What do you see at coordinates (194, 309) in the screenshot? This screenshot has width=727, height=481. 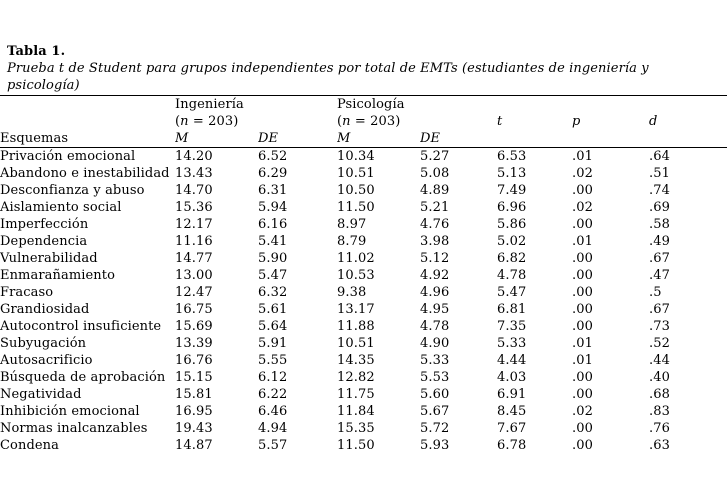 I see `value-cell: 16.75` at bounding box center [194, 309].